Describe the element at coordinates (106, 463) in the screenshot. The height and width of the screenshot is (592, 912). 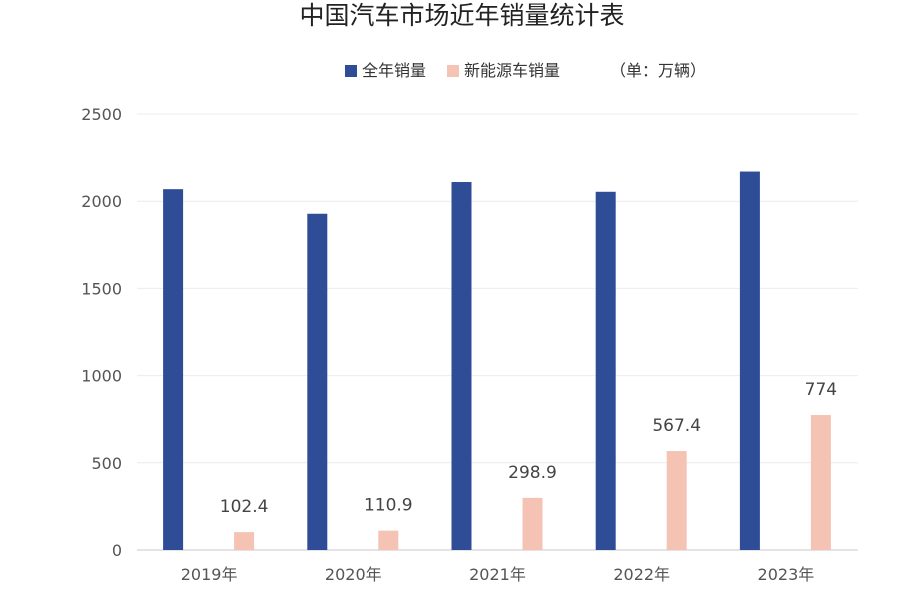
I see `y-tick-label: 500` at that location.